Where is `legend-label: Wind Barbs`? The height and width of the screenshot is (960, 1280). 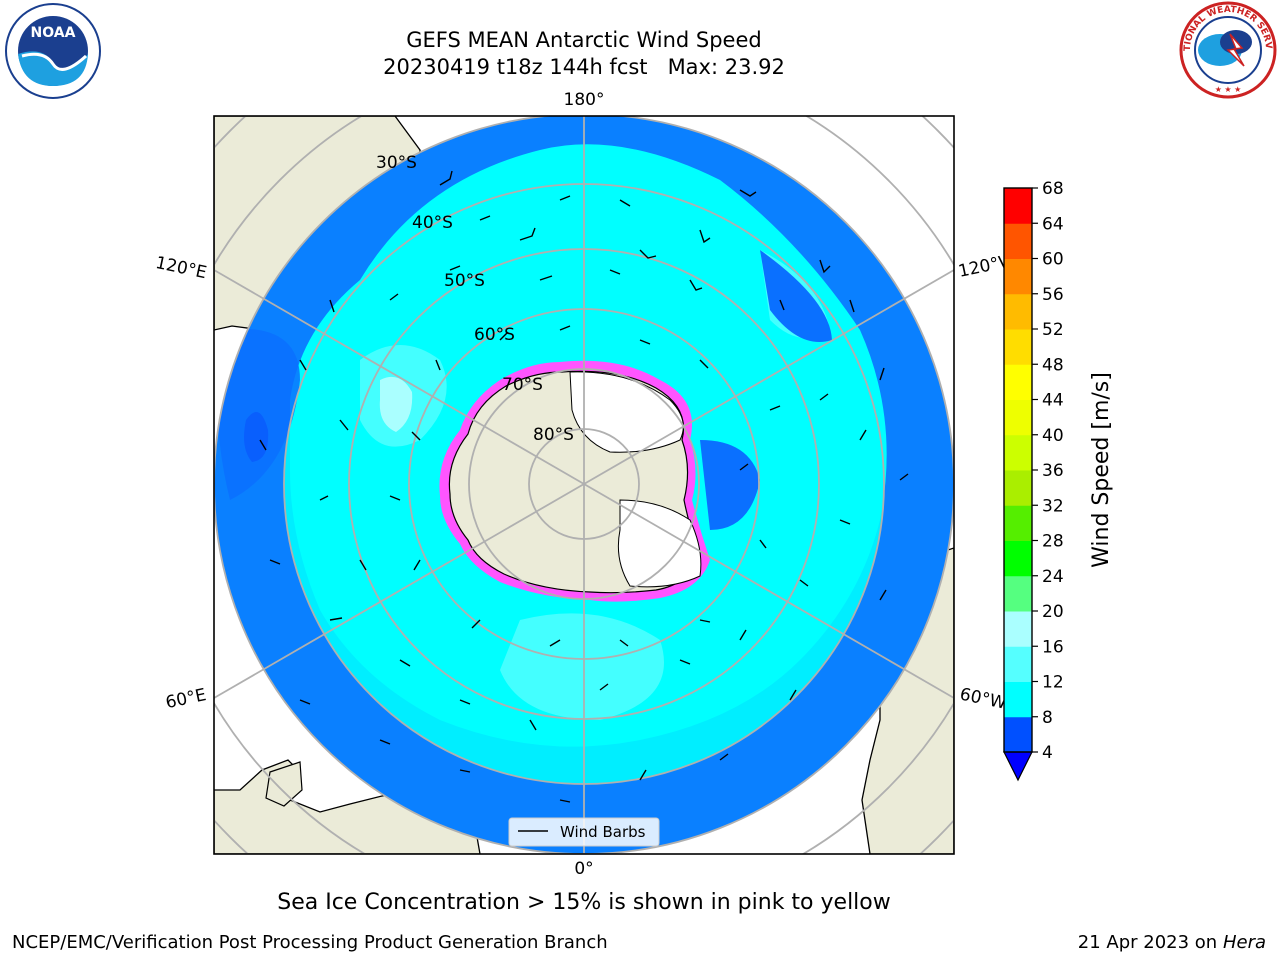
legend-label: Wind Barbs is located at coordinates (603, 832).